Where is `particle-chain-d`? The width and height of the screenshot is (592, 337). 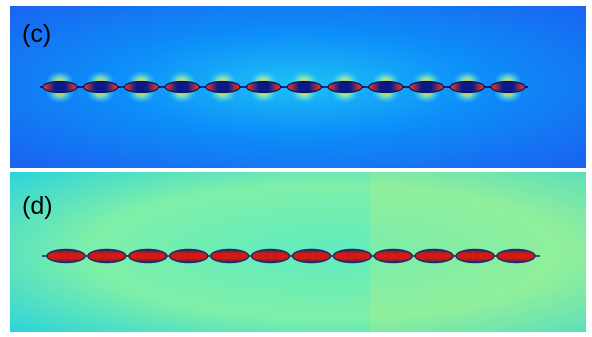
particle-chain-d is located at coordinates (291, 256).